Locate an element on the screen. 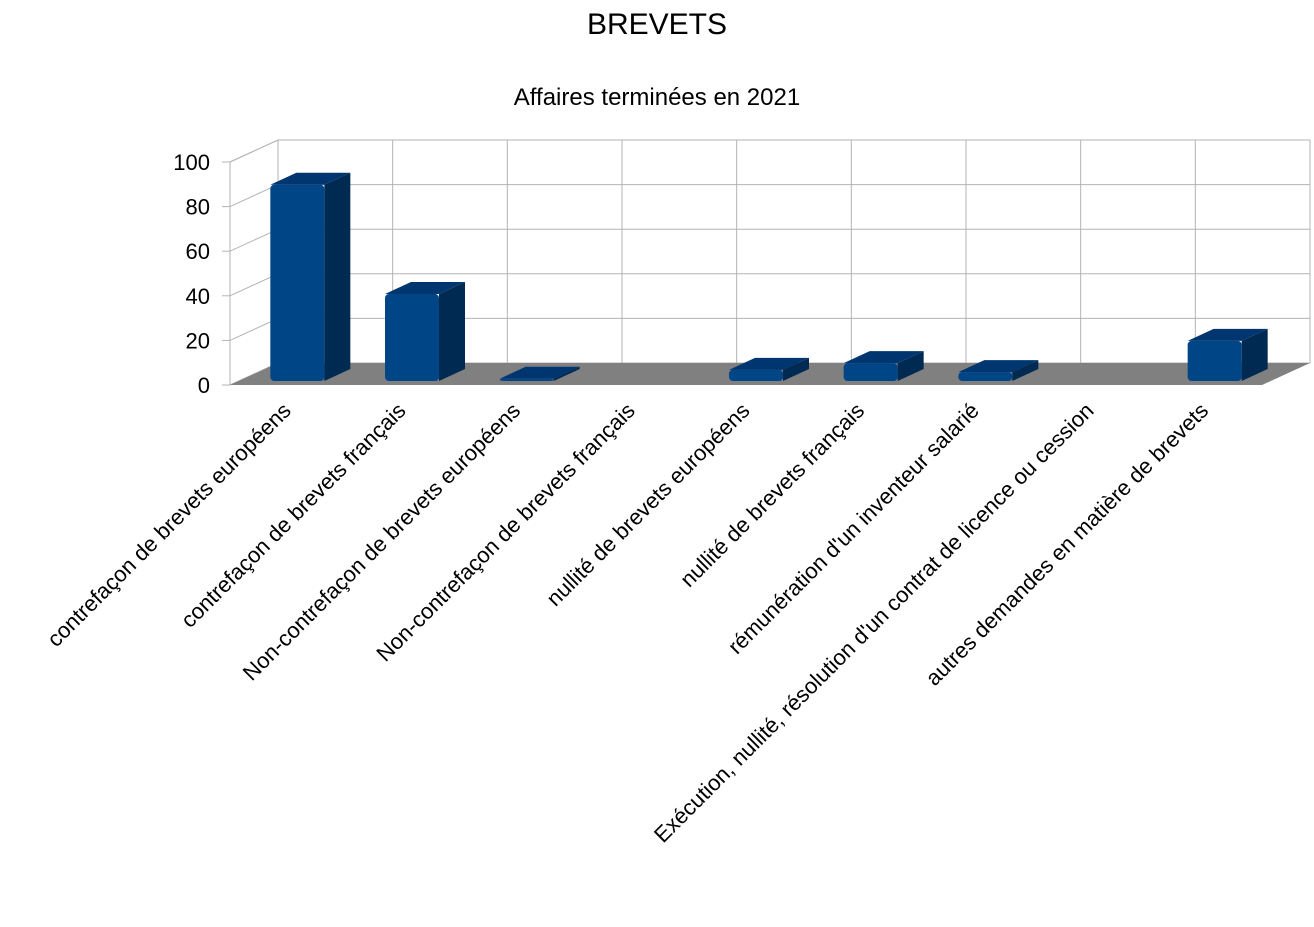 The width and height of the screenshot is (1314, 927). x-category-label: contrefaçon de brevets européens is located at coordinates (169, 525).